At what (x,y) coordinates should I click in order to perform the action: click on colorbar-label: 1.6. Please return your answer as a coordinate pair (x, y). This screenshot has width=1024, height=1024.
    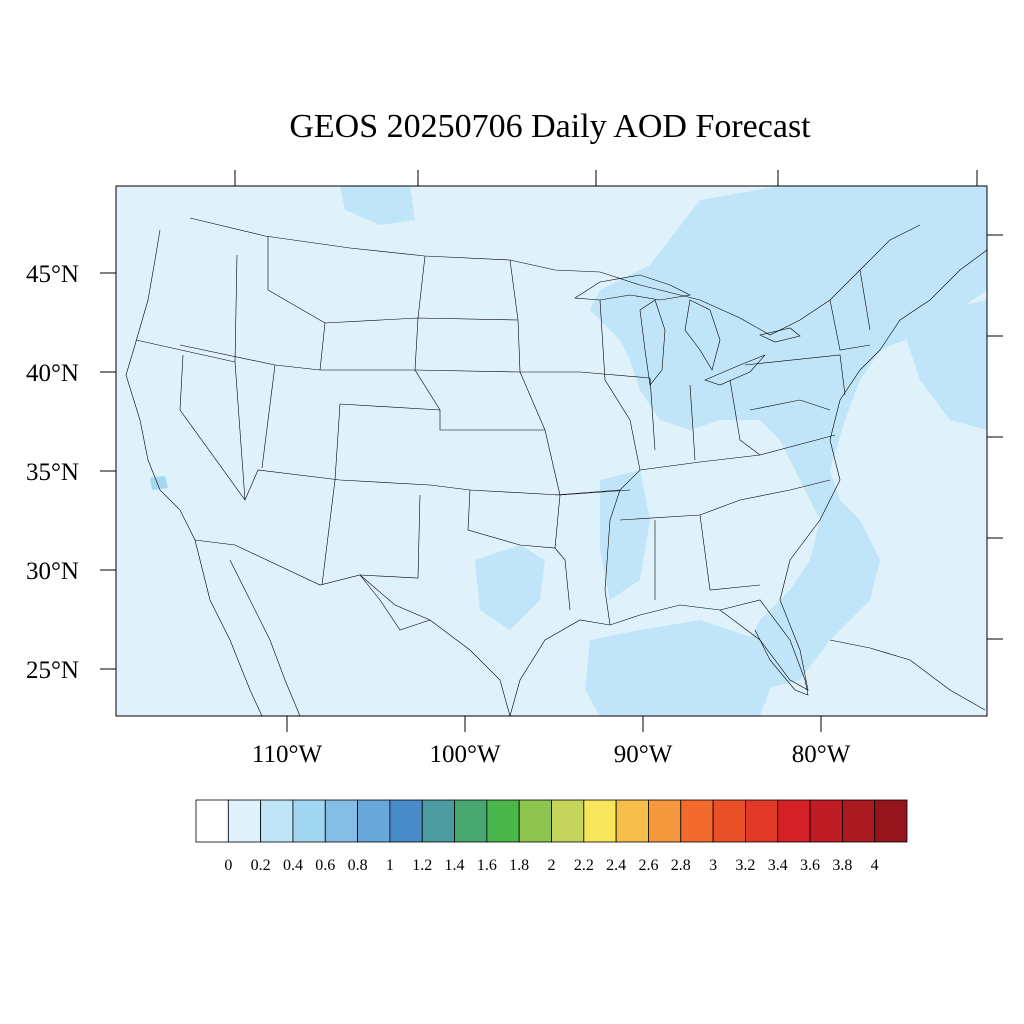
    Looking at the image, I should click on (487, 865).